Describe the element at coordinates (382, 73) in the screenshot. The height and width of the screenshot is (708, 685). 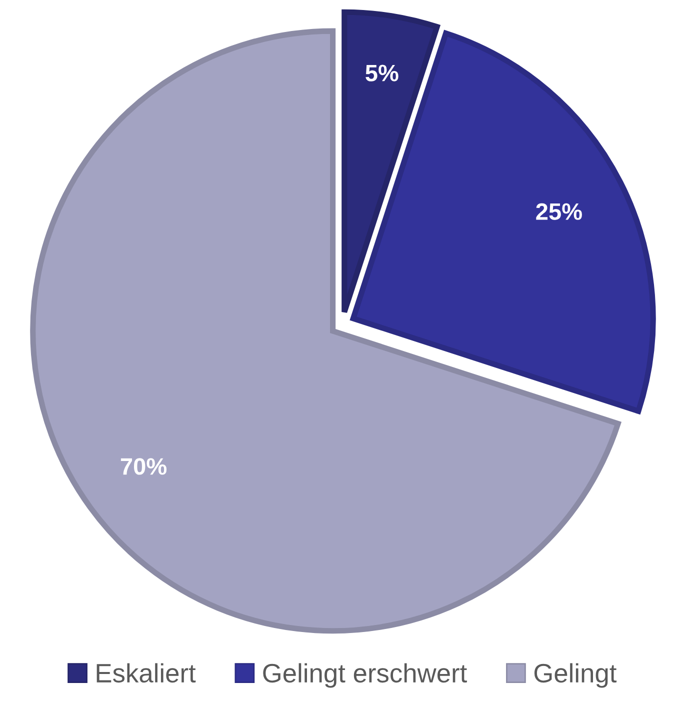
I see `data-label: 5%` at that location.